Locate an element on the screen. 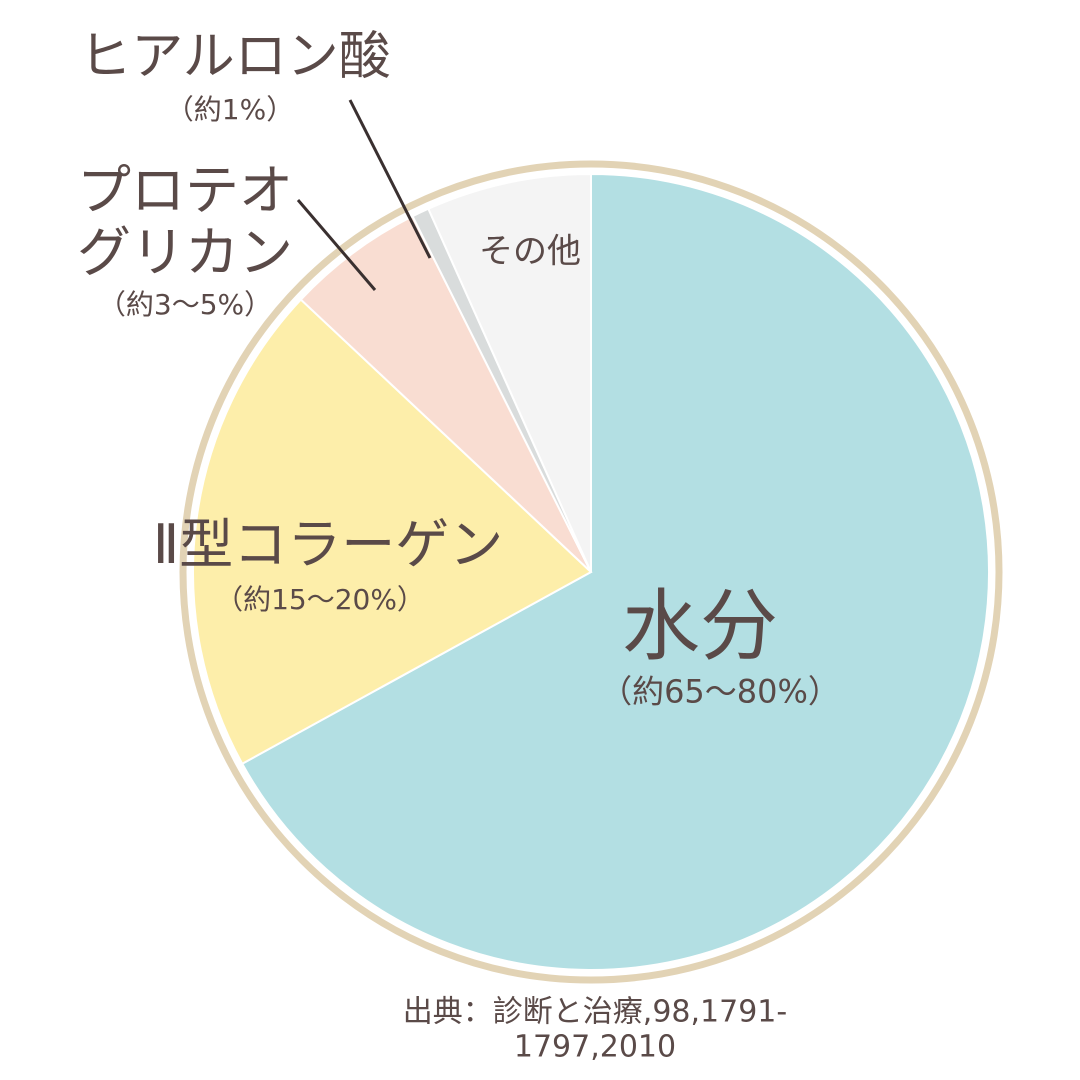 Image resolution: width=1080 pixels, height=1080 pixels. slice-label: Ⅱ型コラーゲン is located at coordinates (328, 544).